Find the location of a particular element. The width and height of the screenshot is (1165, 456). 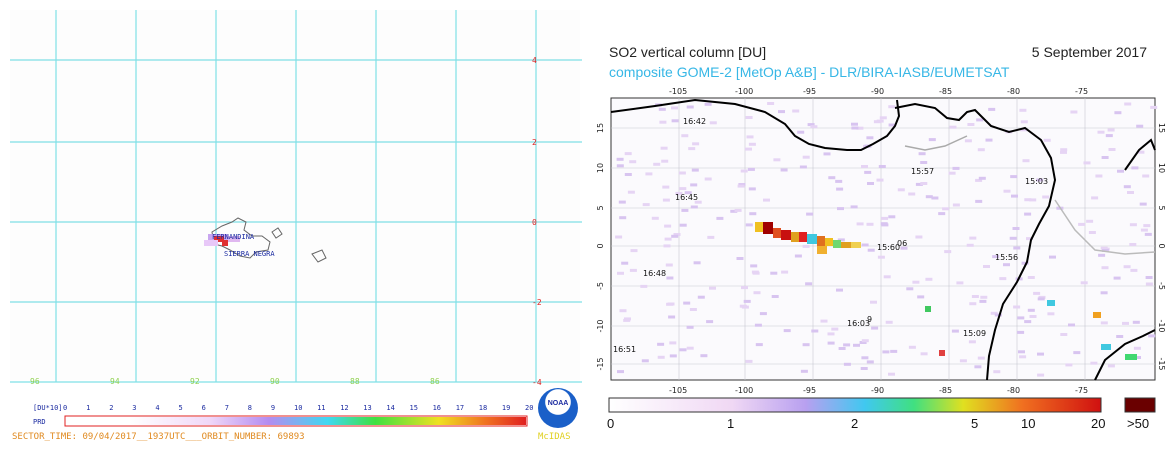

colorbar-label: >50 is located at coordinates (1138, 423).